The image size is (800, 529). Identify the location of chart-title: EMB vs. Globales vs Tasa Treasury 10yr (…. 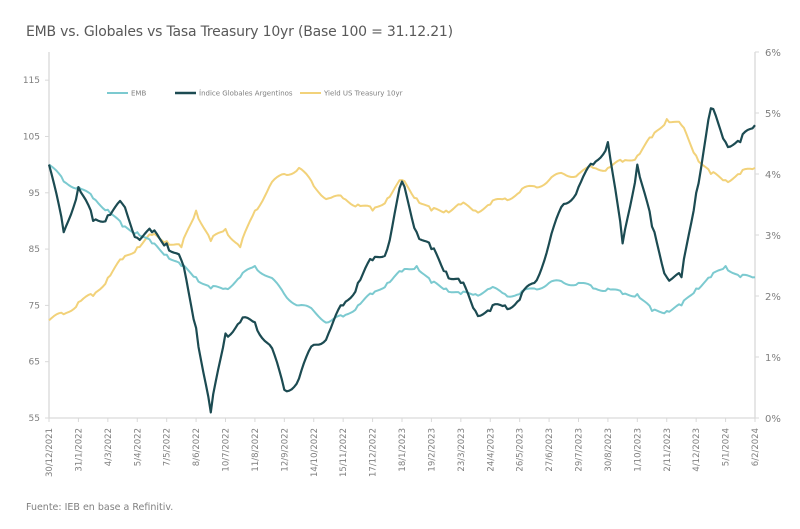
(239, 32).